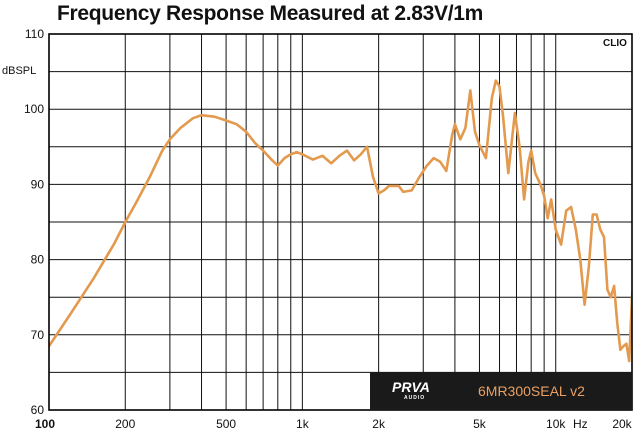 The height and width of the screenshot is (433, 640). I want to click on model-name: 6MR300SEAL v2, so click(531, 391).